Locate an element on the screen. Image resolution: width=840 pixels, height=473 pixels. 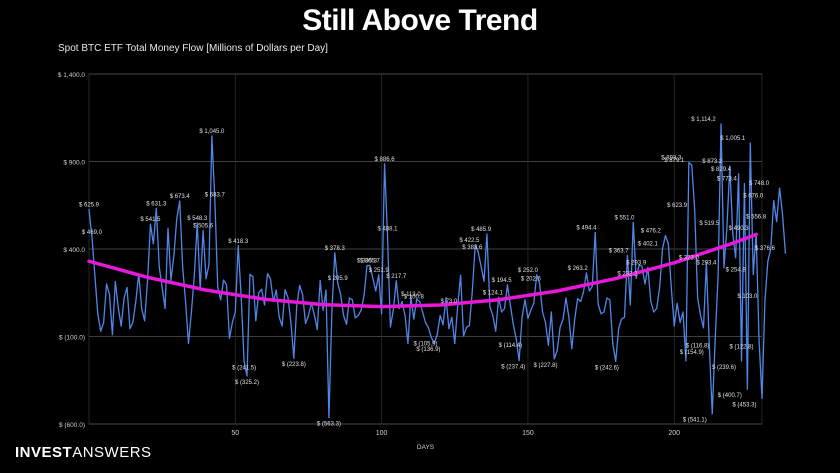
data-label: $ 383.6 is located at coordinates (472, 248).